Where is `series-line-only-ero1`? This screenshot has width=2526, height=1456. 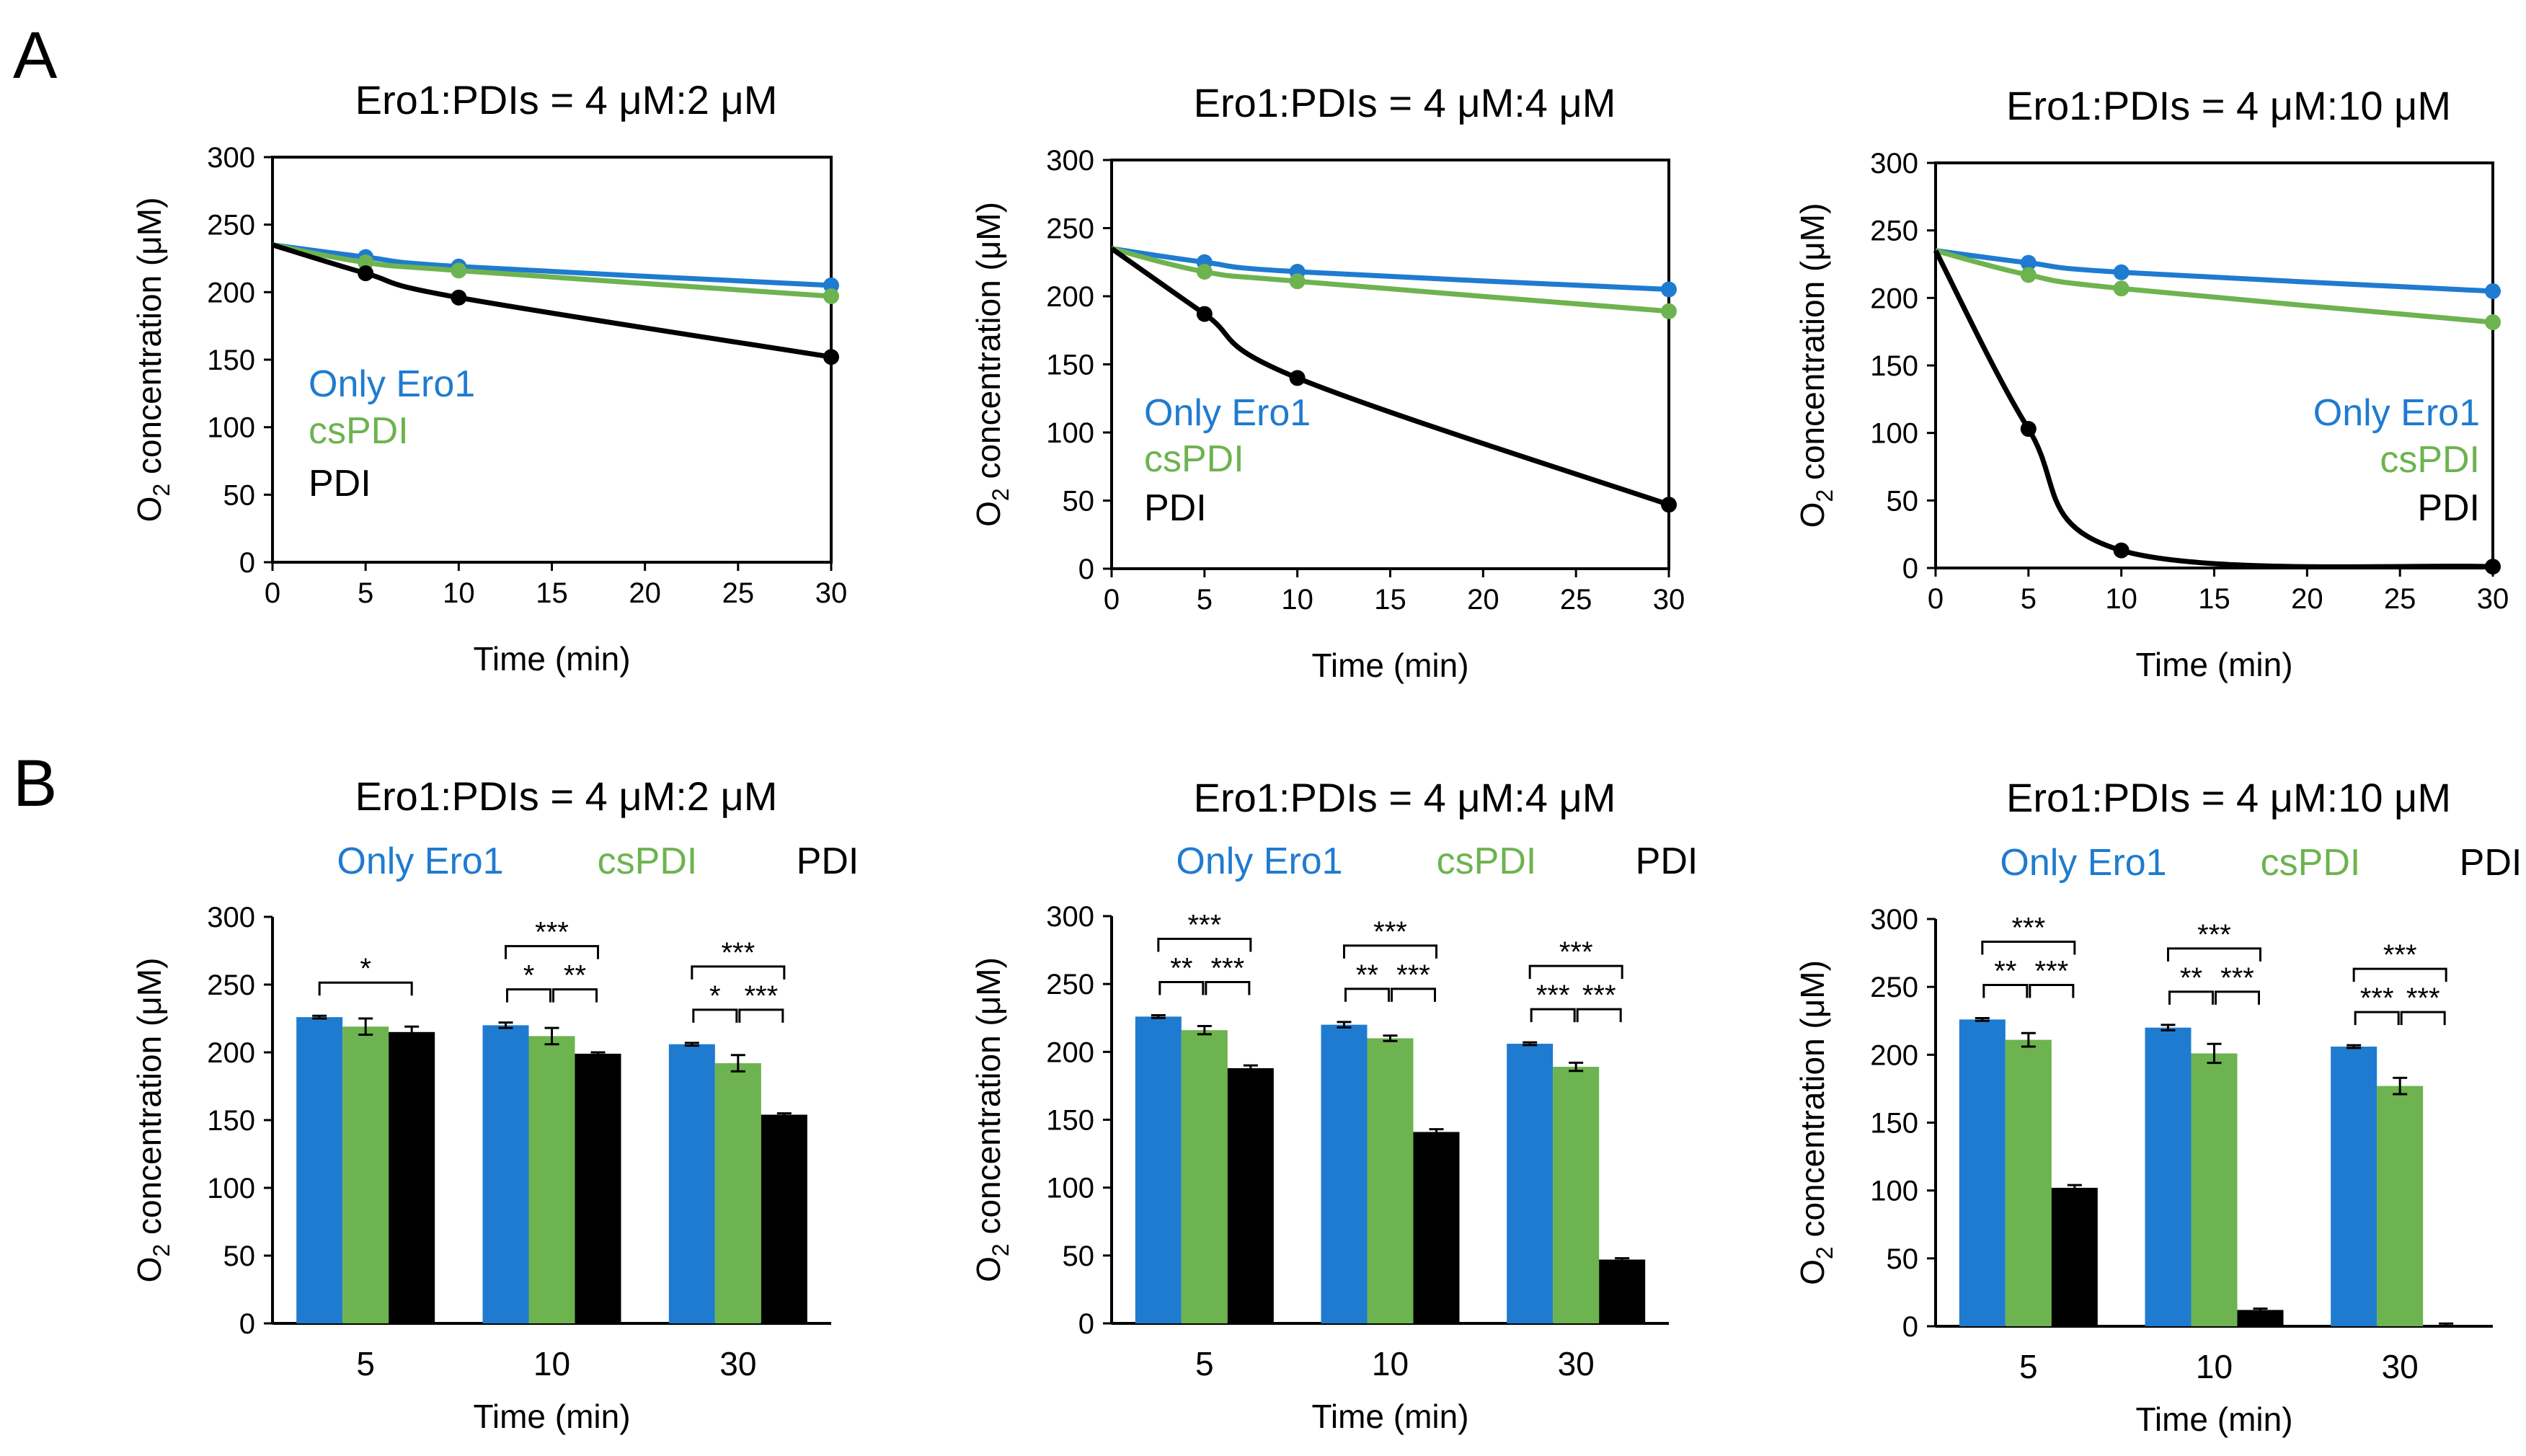
series-line-only-ero1 is located at coordinates (552, 265).